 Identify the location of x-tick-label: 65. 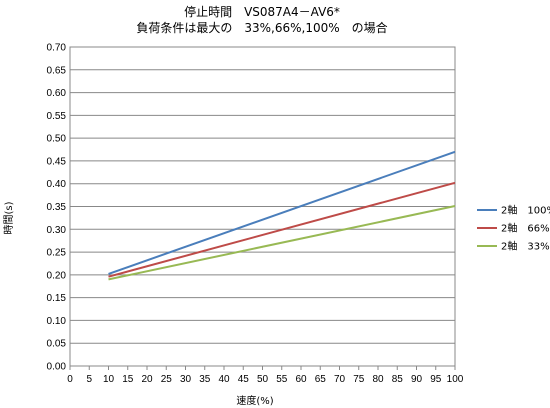
(321, 379).